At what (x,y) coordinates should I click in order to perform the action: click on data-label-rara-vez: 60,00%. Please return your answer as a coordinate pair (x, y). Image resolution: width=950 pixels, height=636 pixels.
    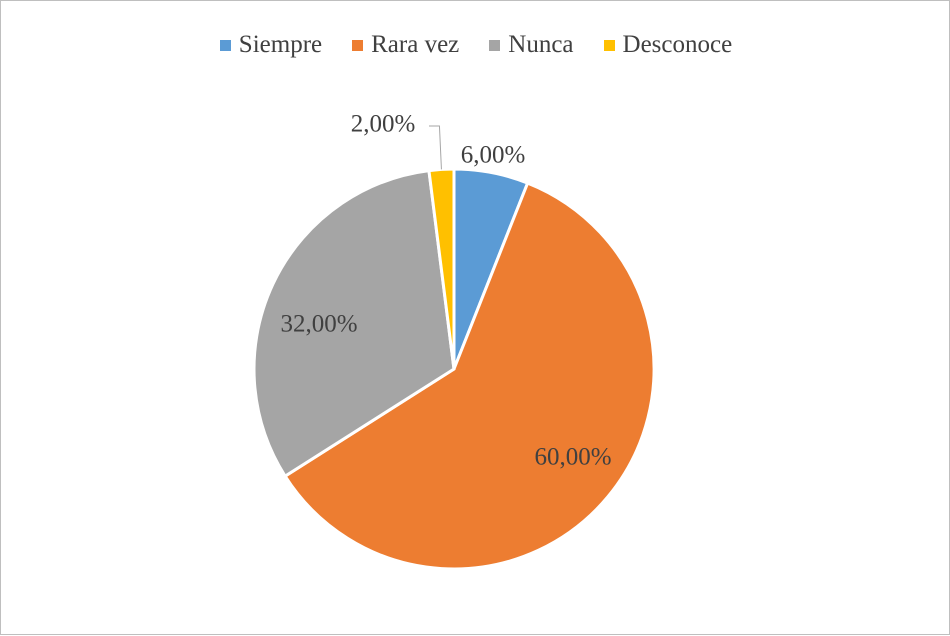
    Looking at the image, I should click on (572, 457).